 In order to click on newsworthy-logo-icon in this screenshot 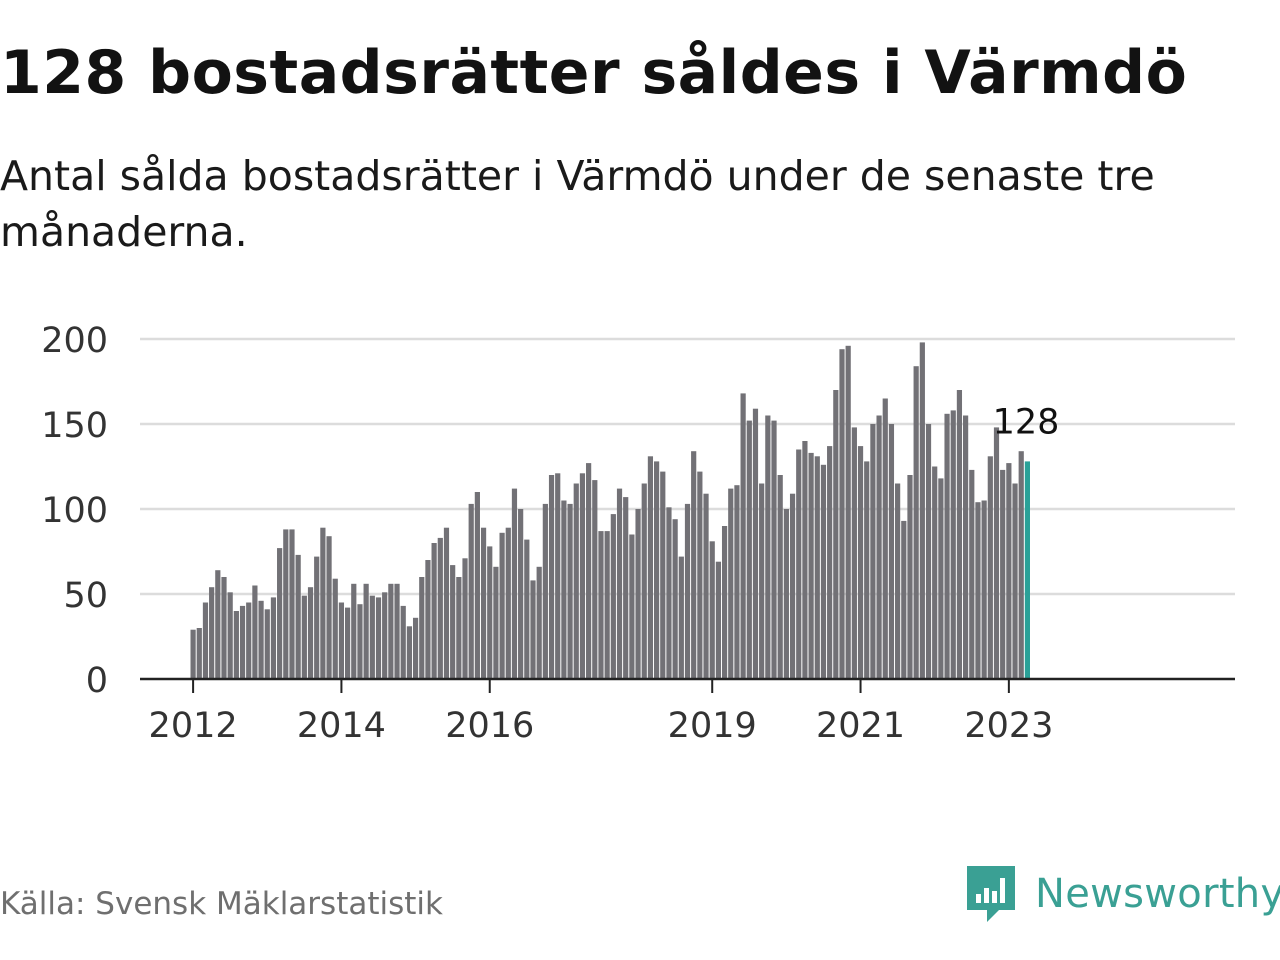, I will do `click(991, 894)`.